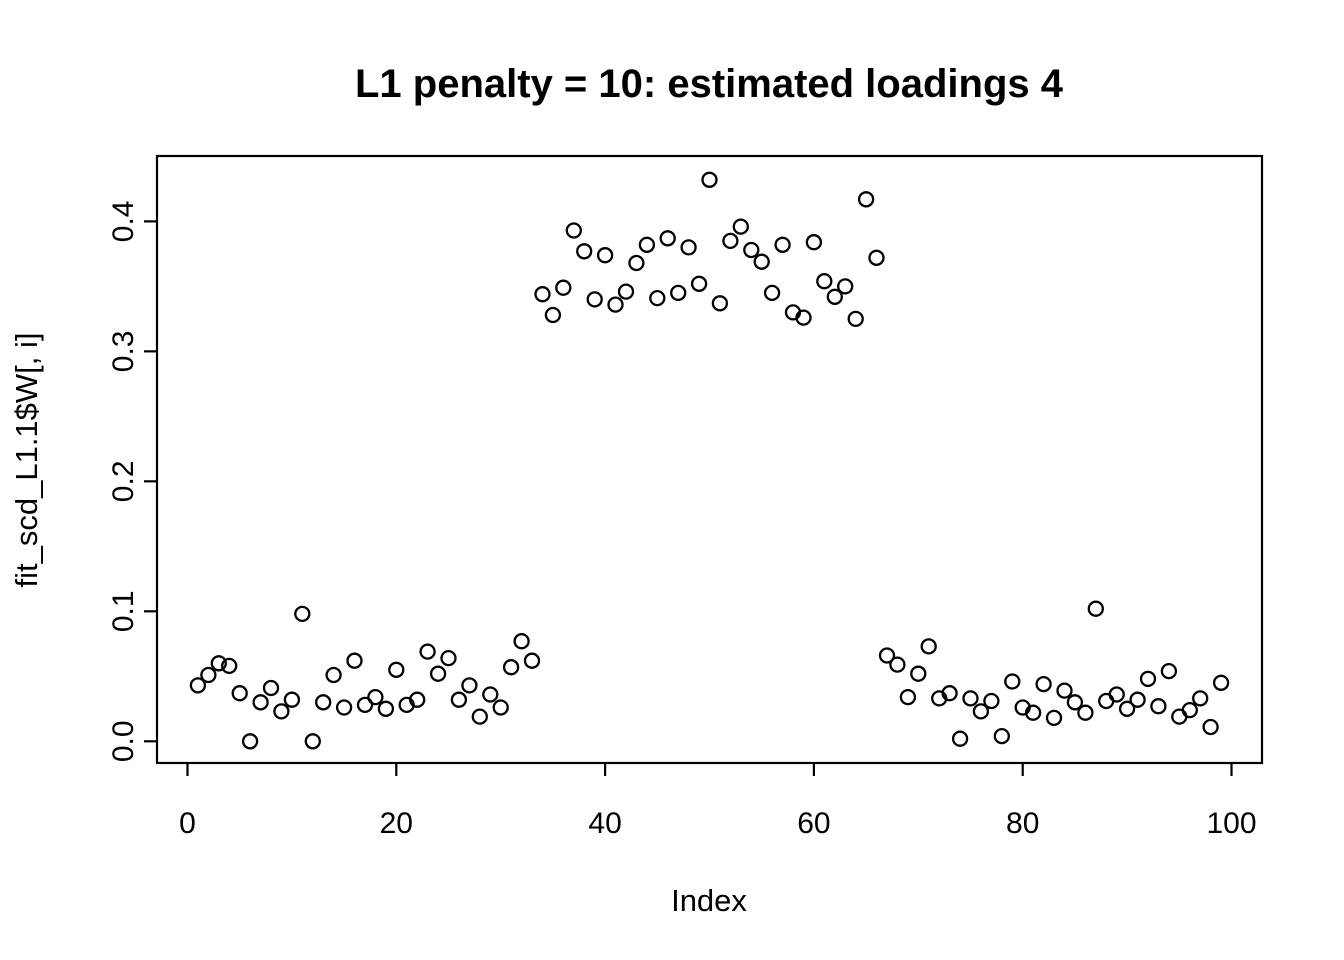 This screenshot has width=1344, height=960. What do you see at coordinates (709, 84) in the screenshot?
I see `chart-title: L1 penalty = 10: estimated loadings 4` at bounding box center [709, 84].